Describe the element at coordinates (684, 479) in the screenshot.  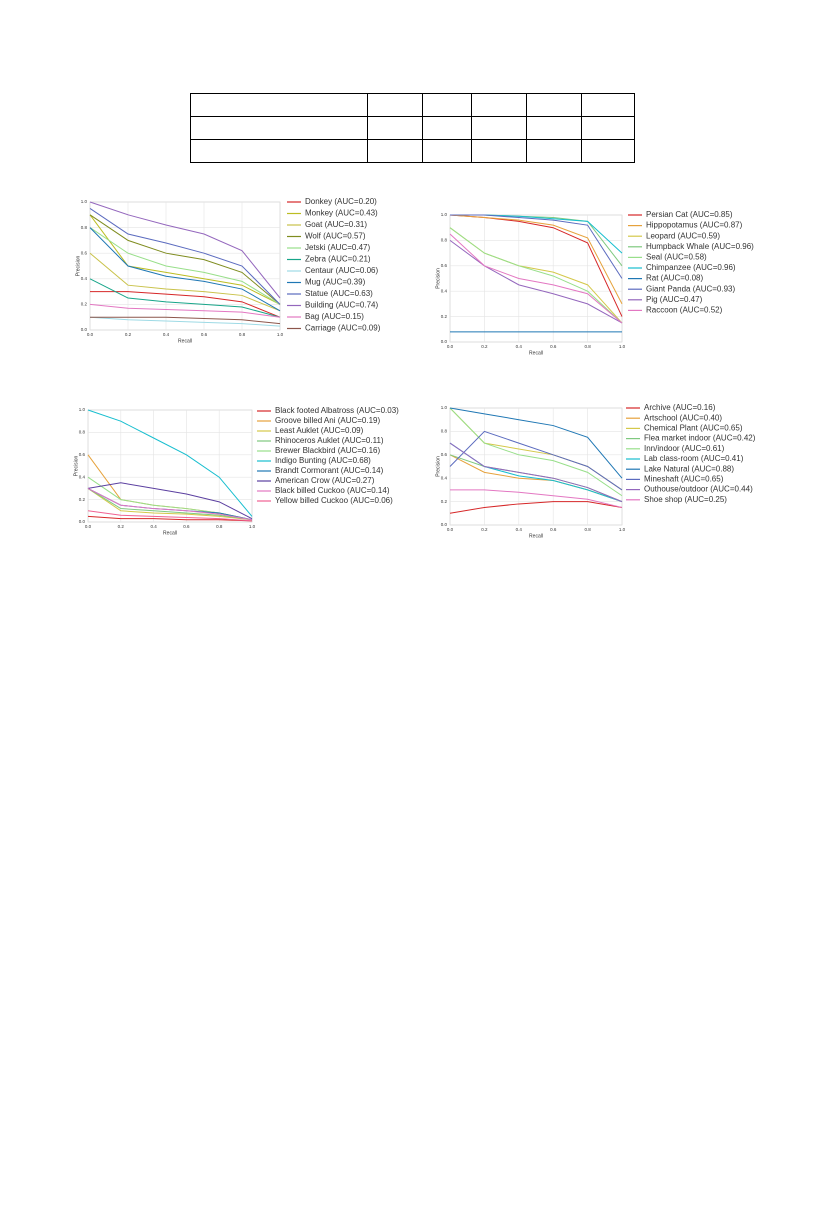
I see `legend-label: Mineshaft (AUC=0.65)` at that location.